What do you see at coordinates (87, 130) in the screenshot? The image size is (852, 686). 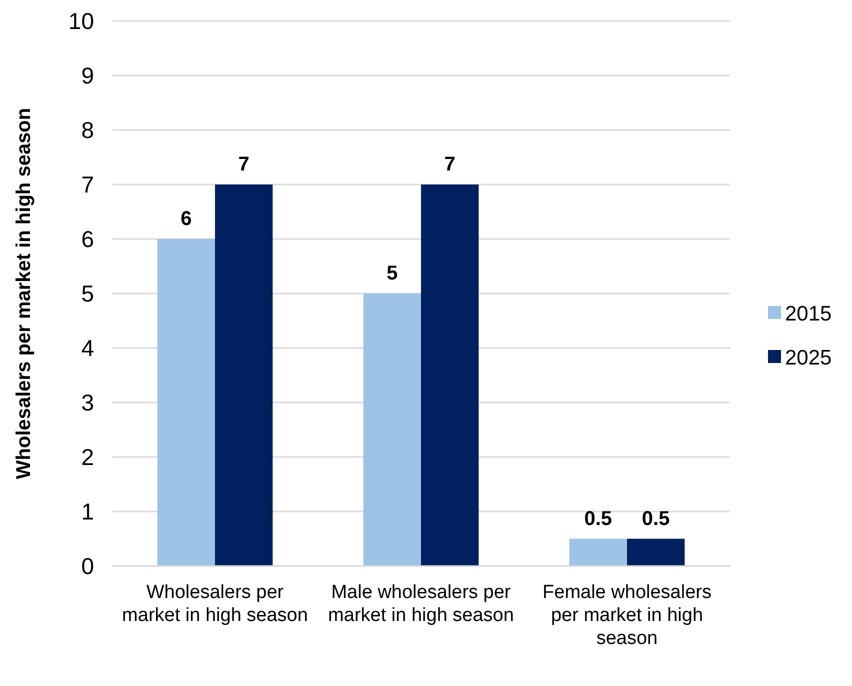 I see `y-tick-label: 8` at bounding box center [87, 130].